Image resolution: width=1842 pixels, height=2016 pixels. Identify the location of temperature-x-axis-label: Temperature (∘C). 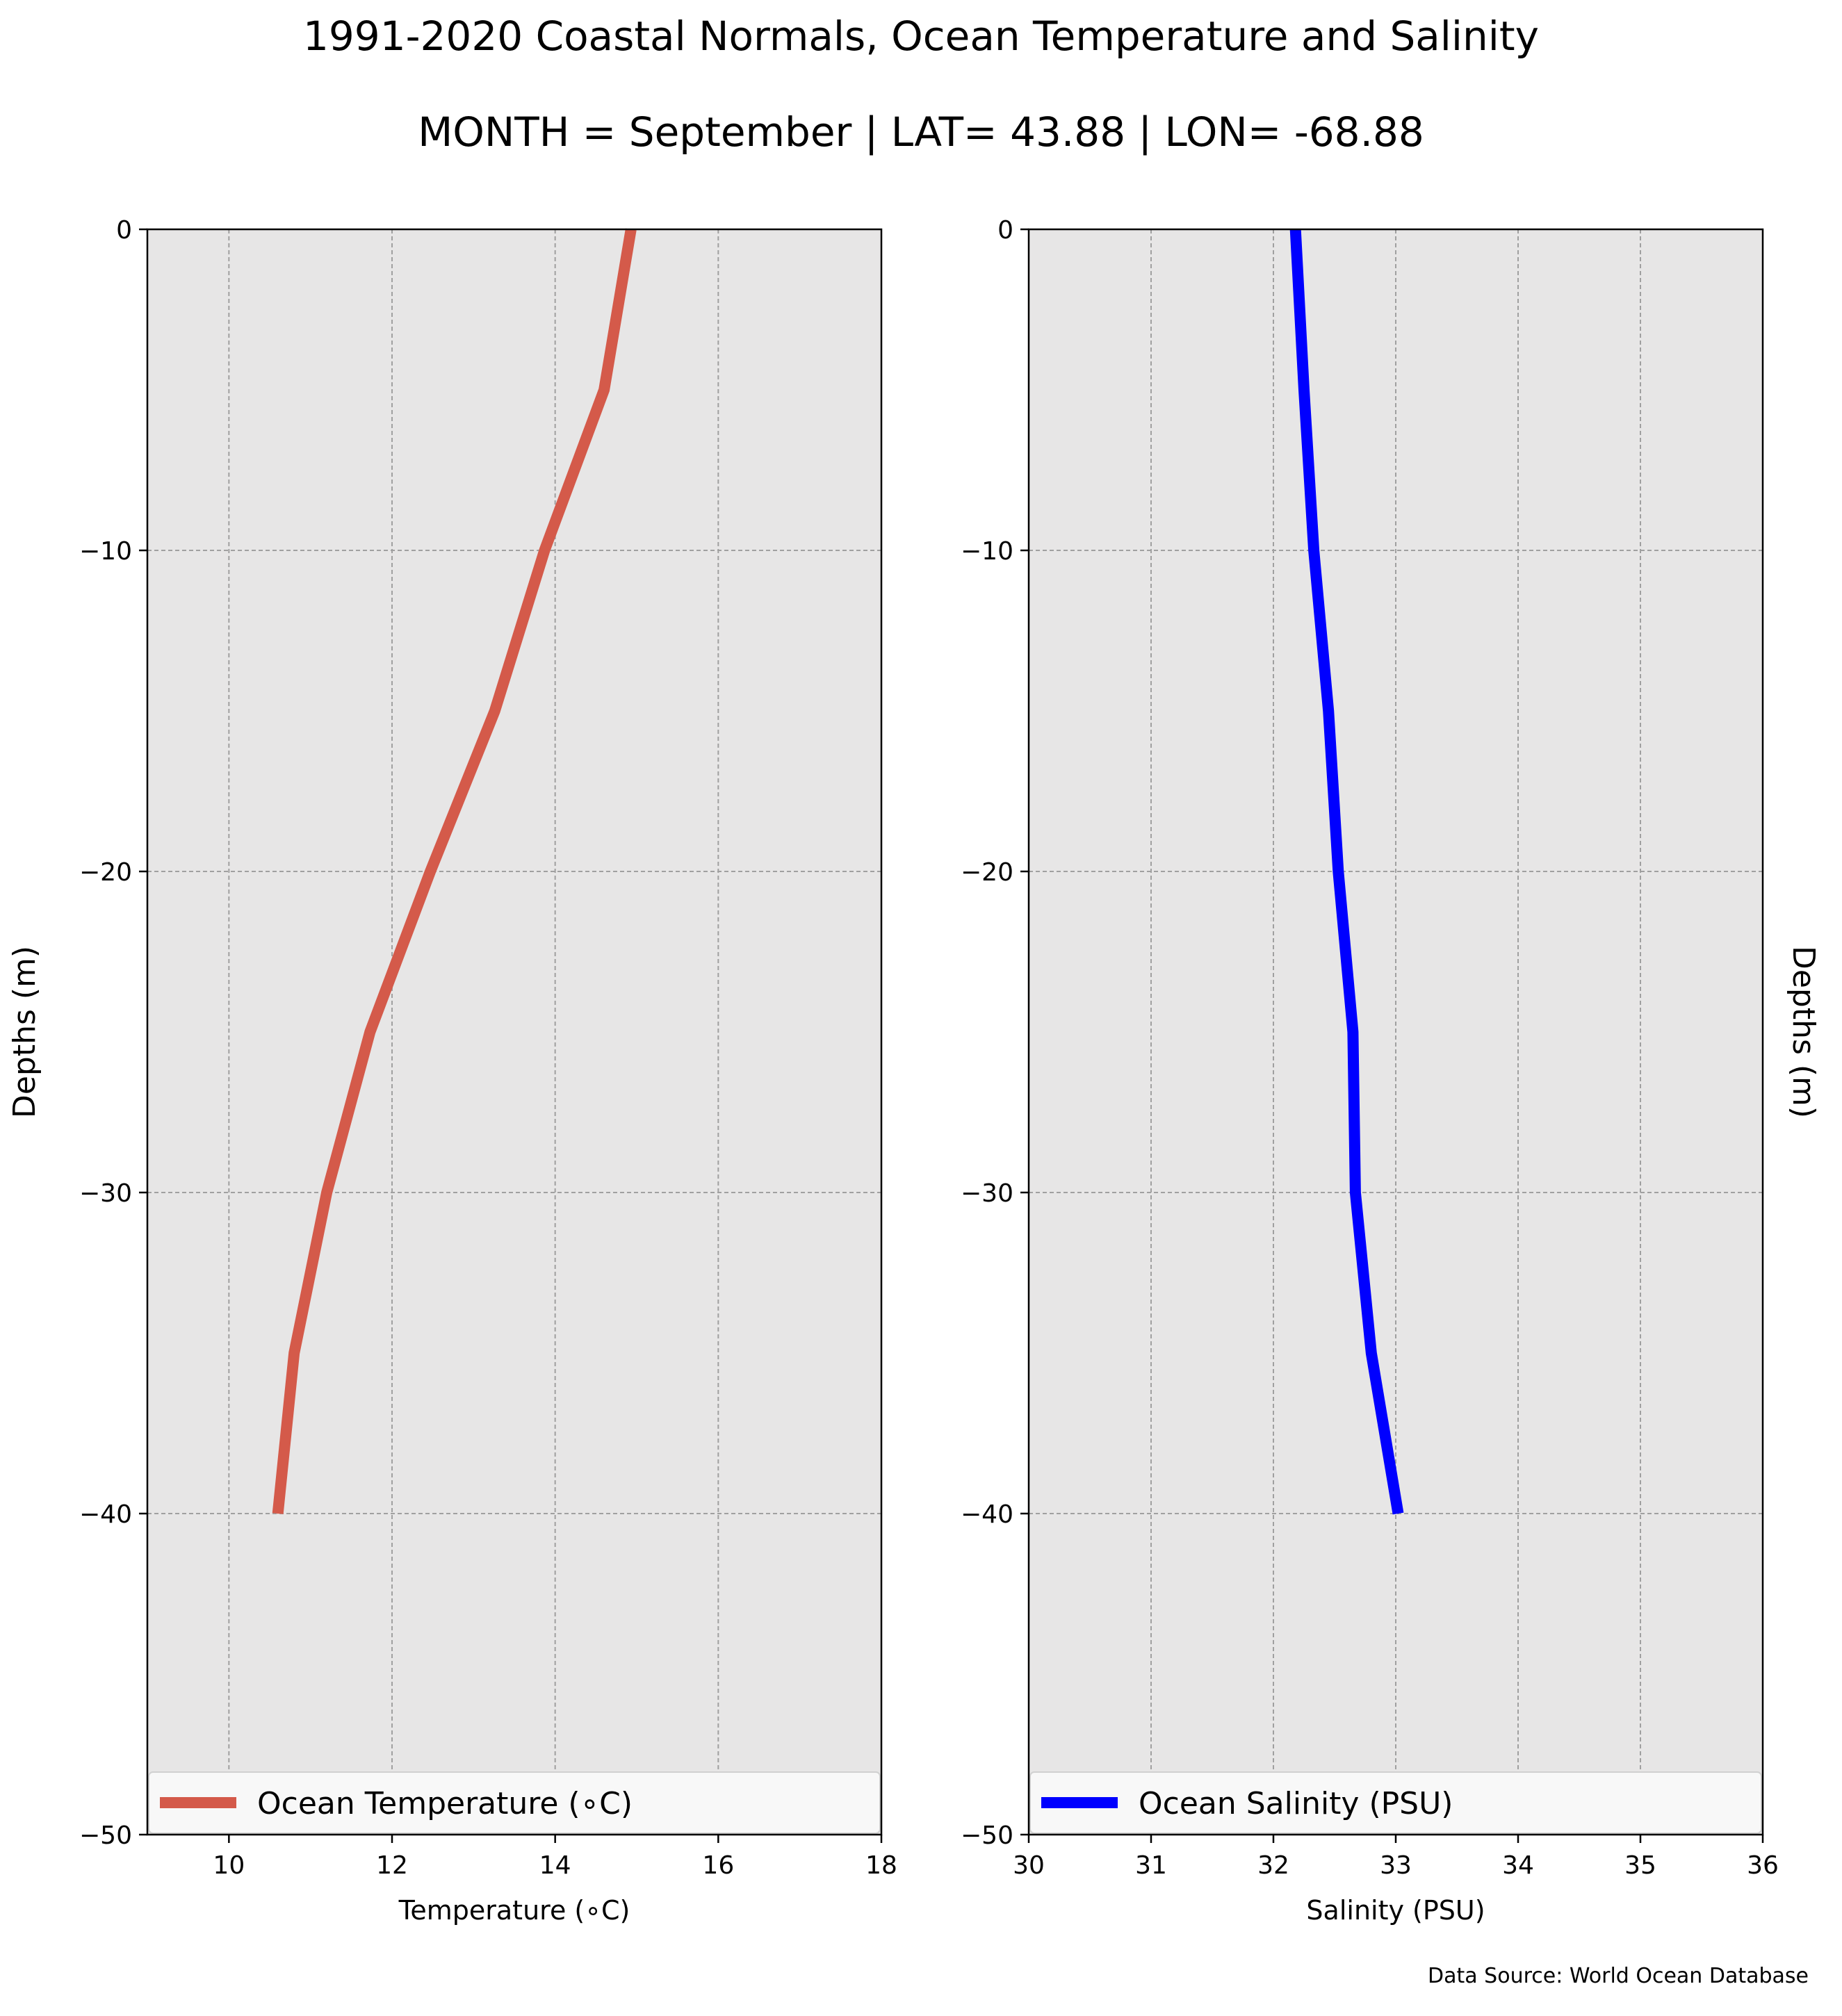
(514, 1911).